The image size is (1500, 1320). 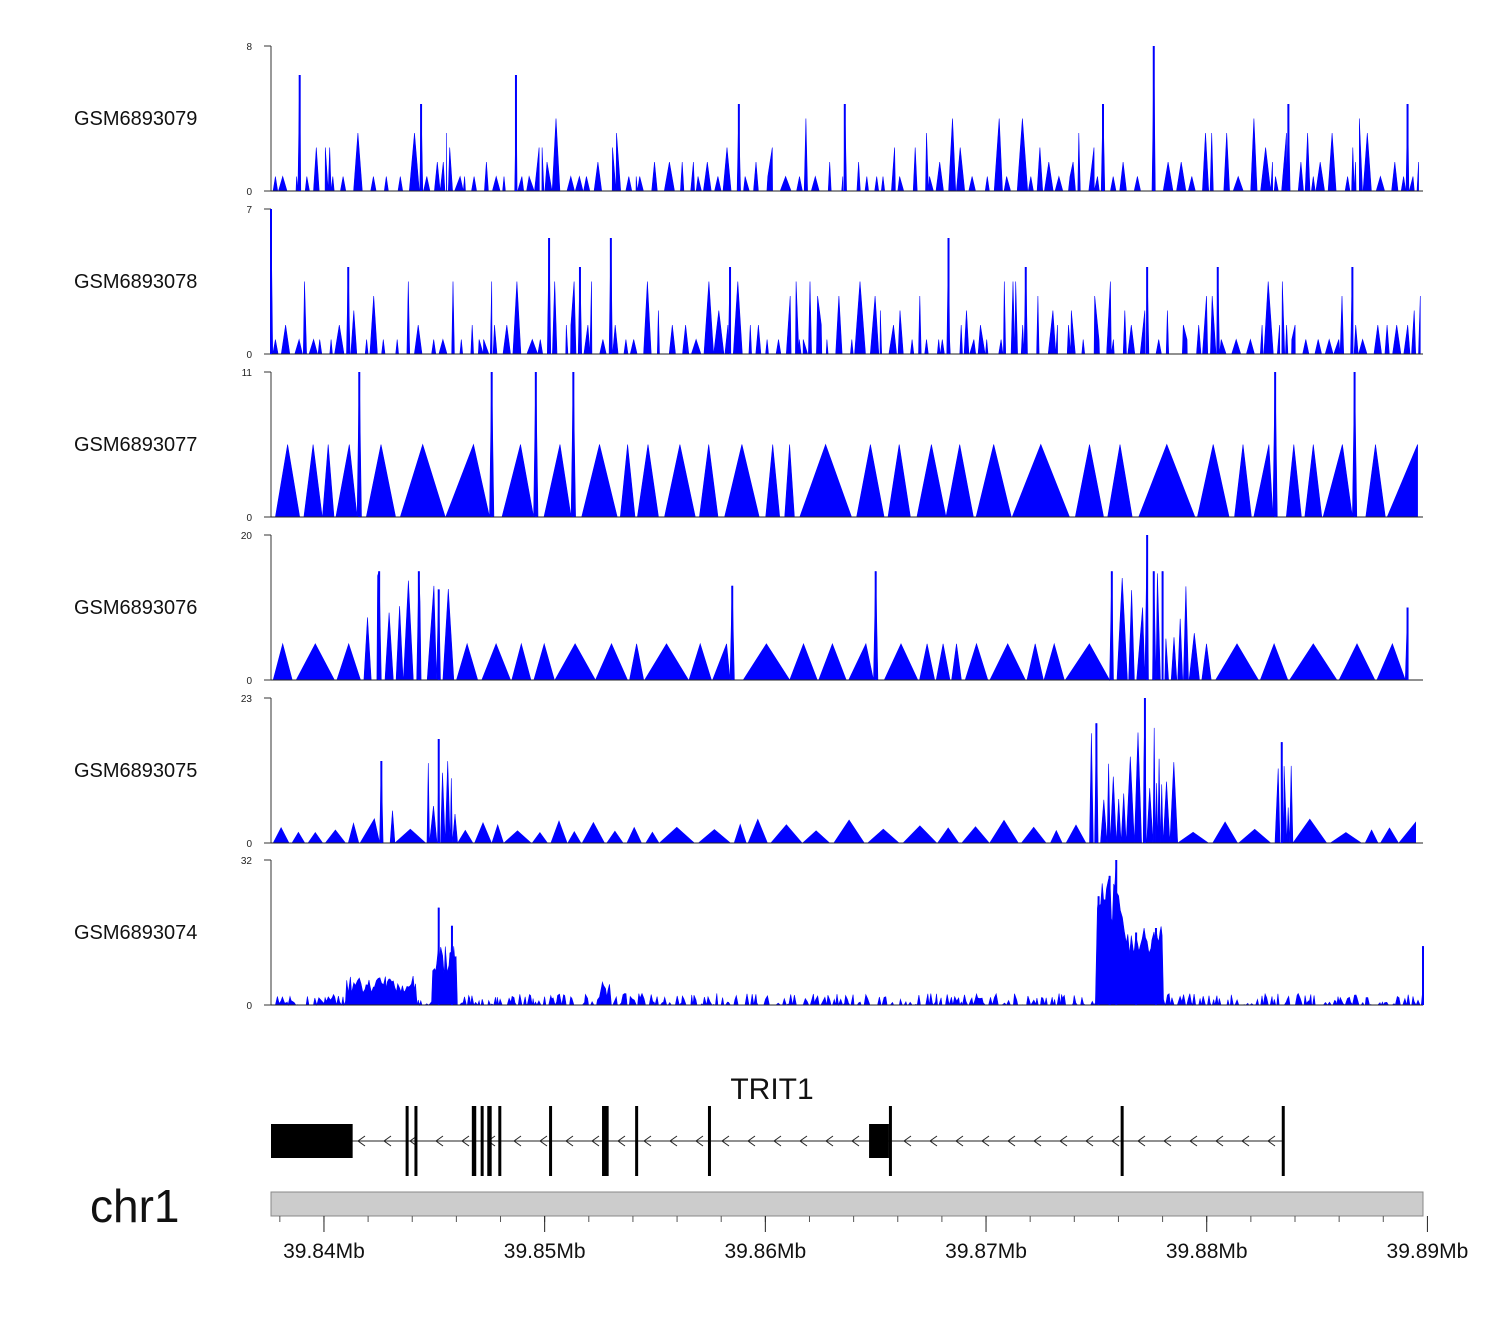 I want to click on axis-tick-label: 39.88Mb, so click(x=1207, y=1251).